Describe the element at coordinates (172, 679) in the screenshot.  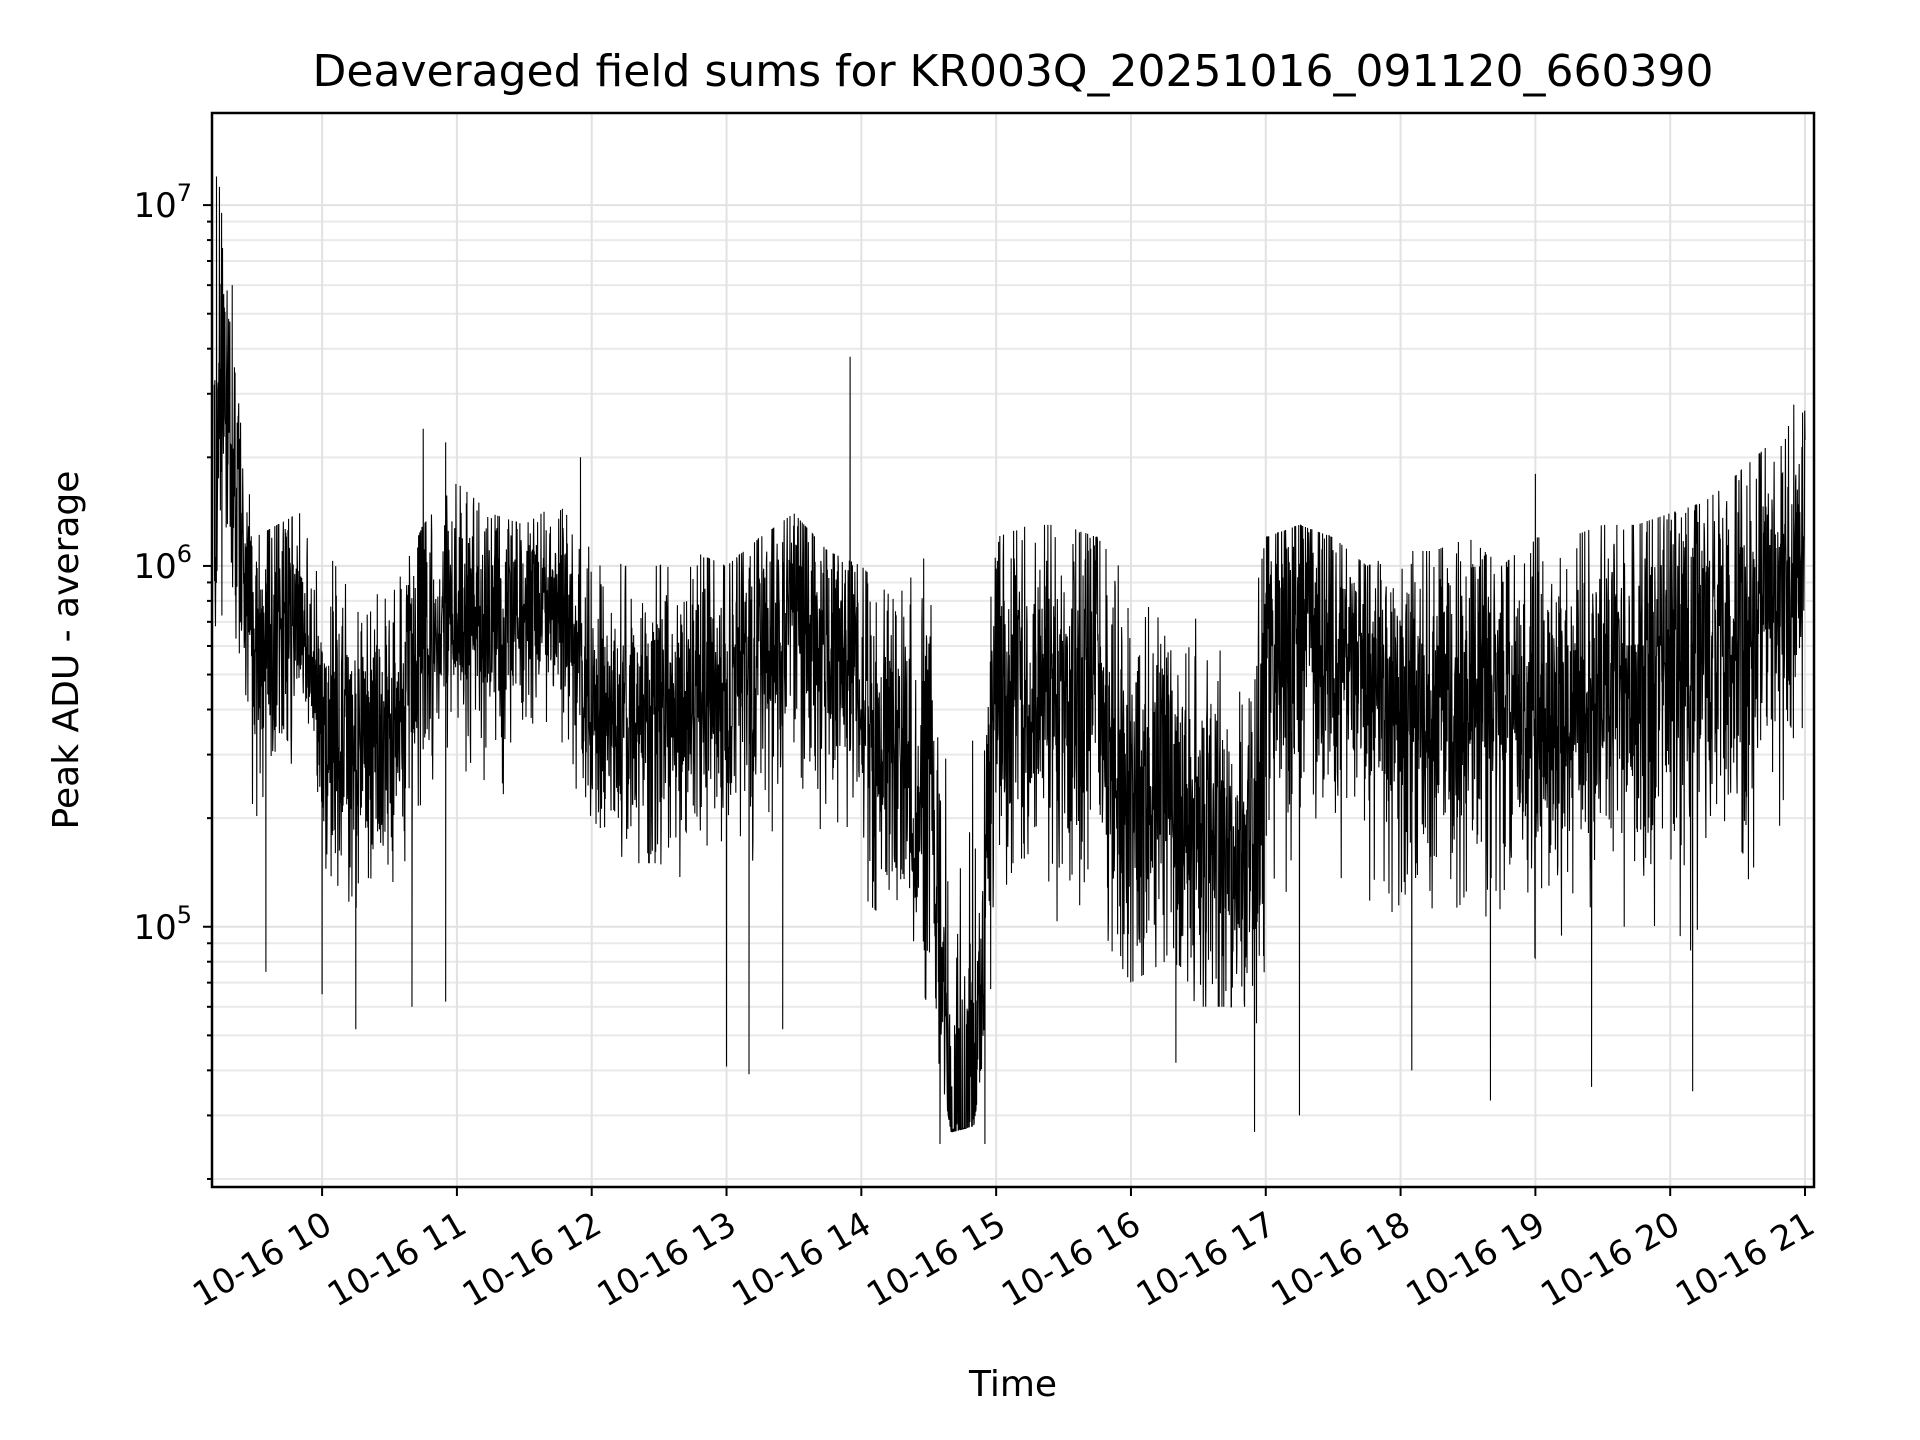
I see `y-axis: 10⁵ 10⁶ 10⁷` at that location.